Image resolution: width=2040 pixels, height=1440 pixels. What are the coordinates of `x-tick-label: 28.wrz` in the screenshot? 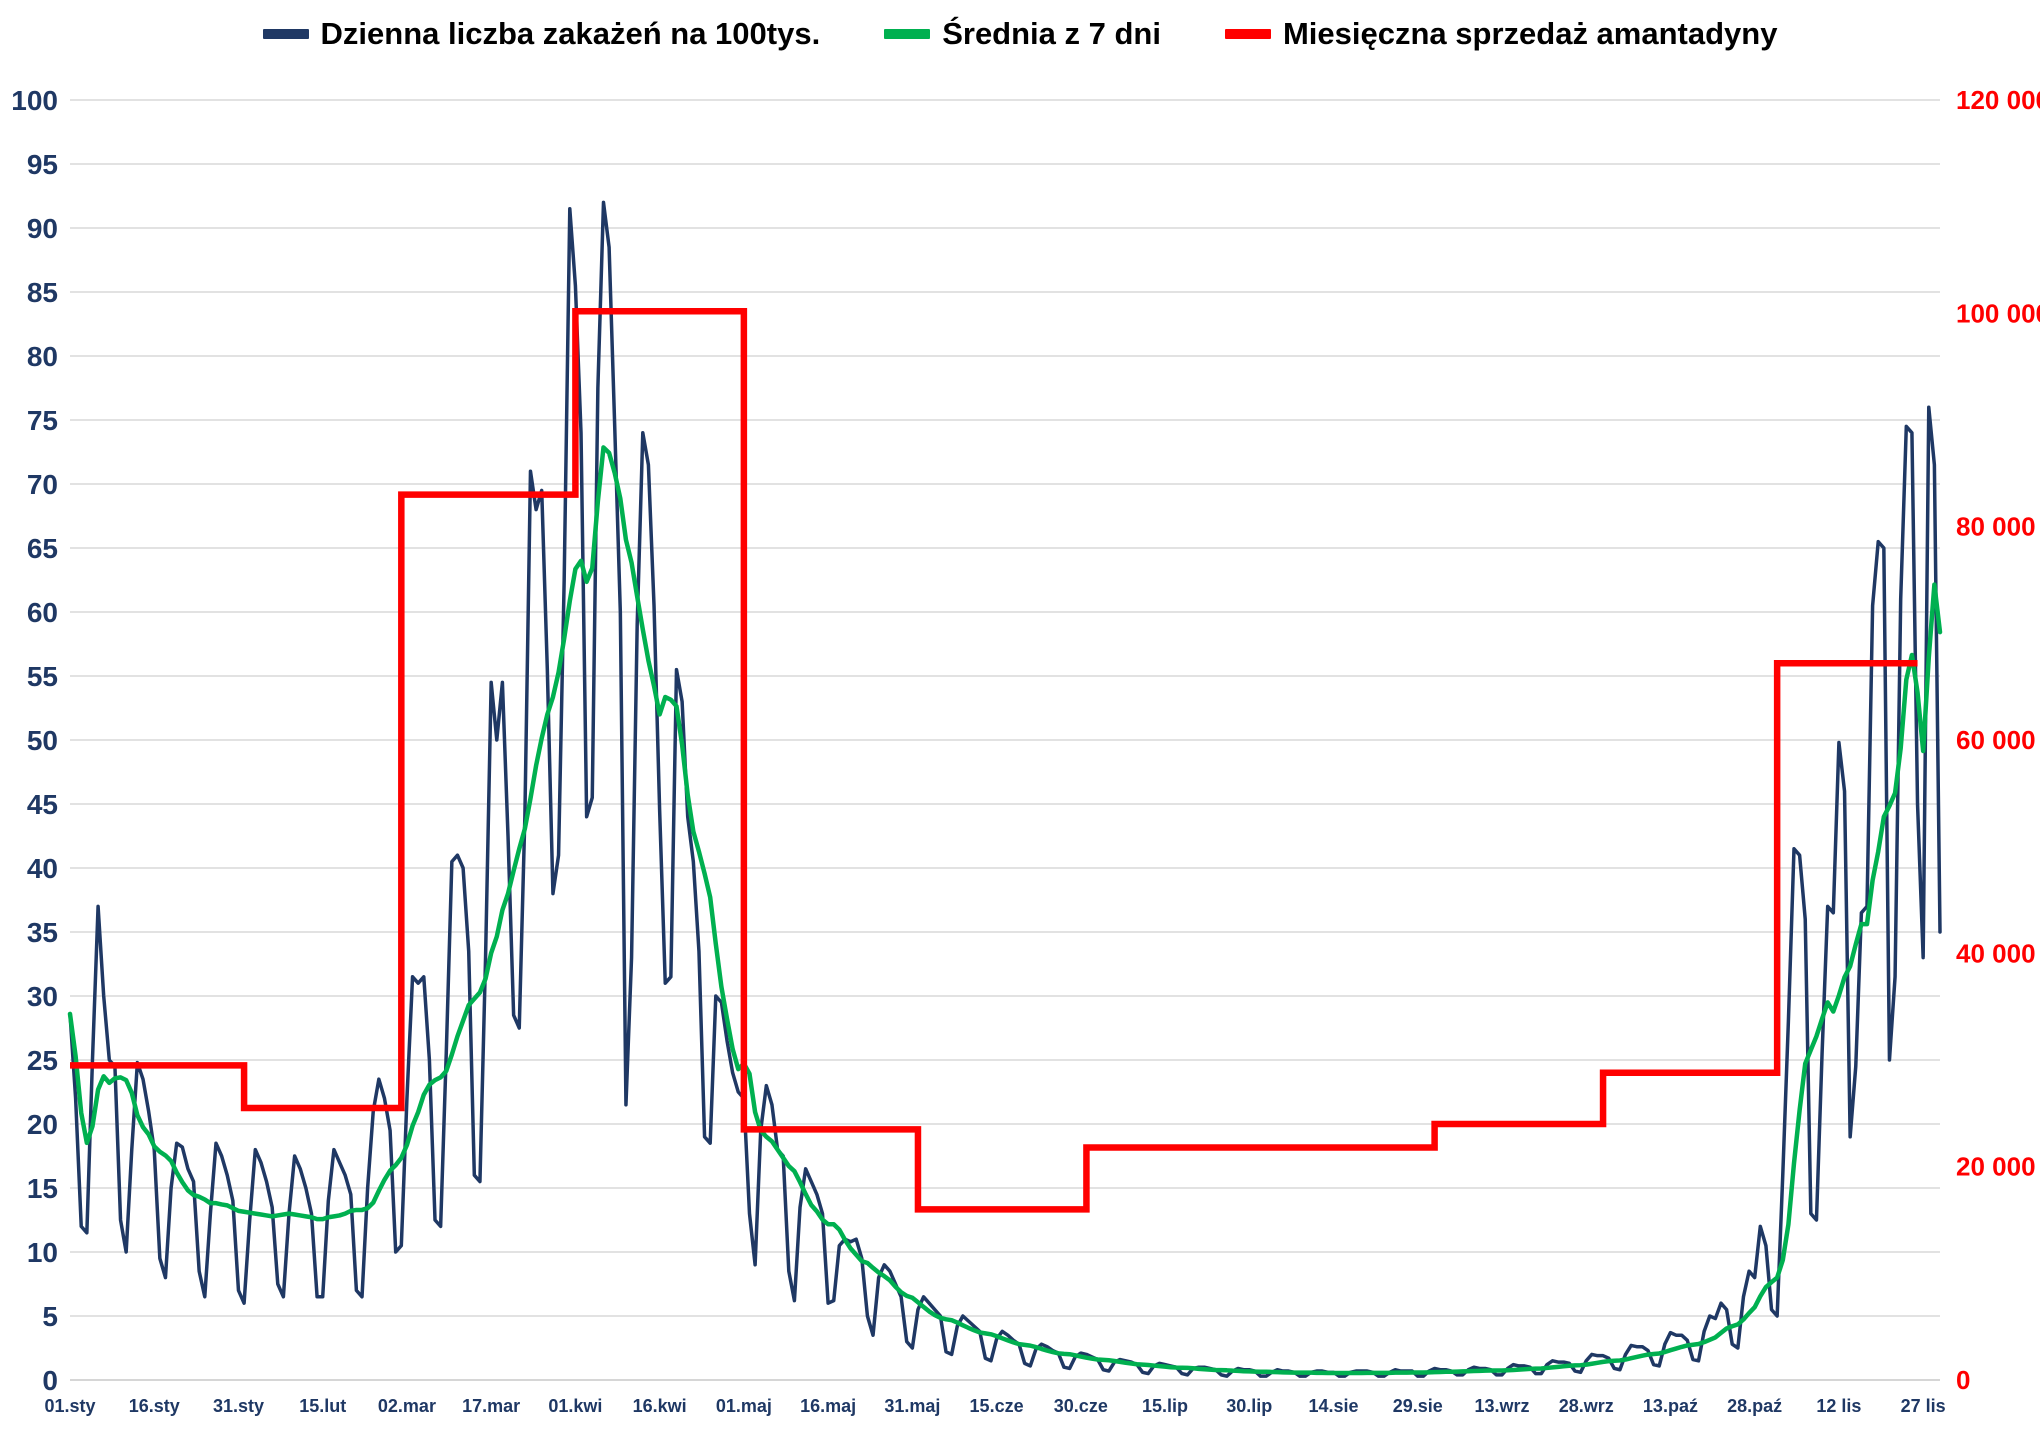 It's located at (1586, 1406).